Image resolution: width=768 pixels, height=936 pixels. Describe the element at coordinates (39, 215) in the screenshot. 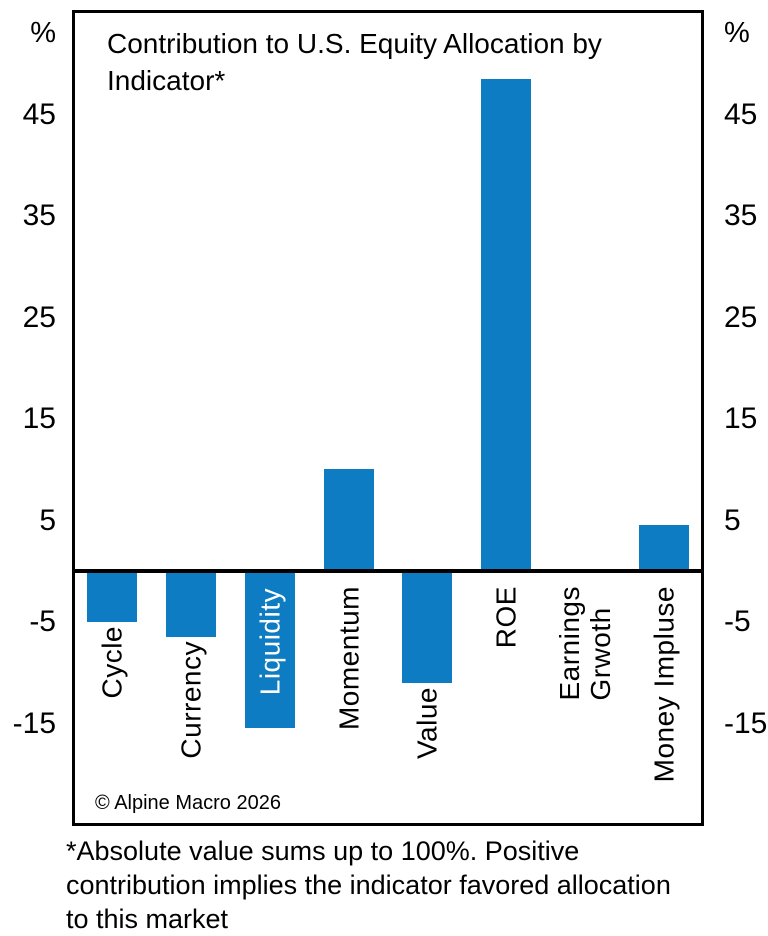

I see `y-tick-label-left: 35` at that location.